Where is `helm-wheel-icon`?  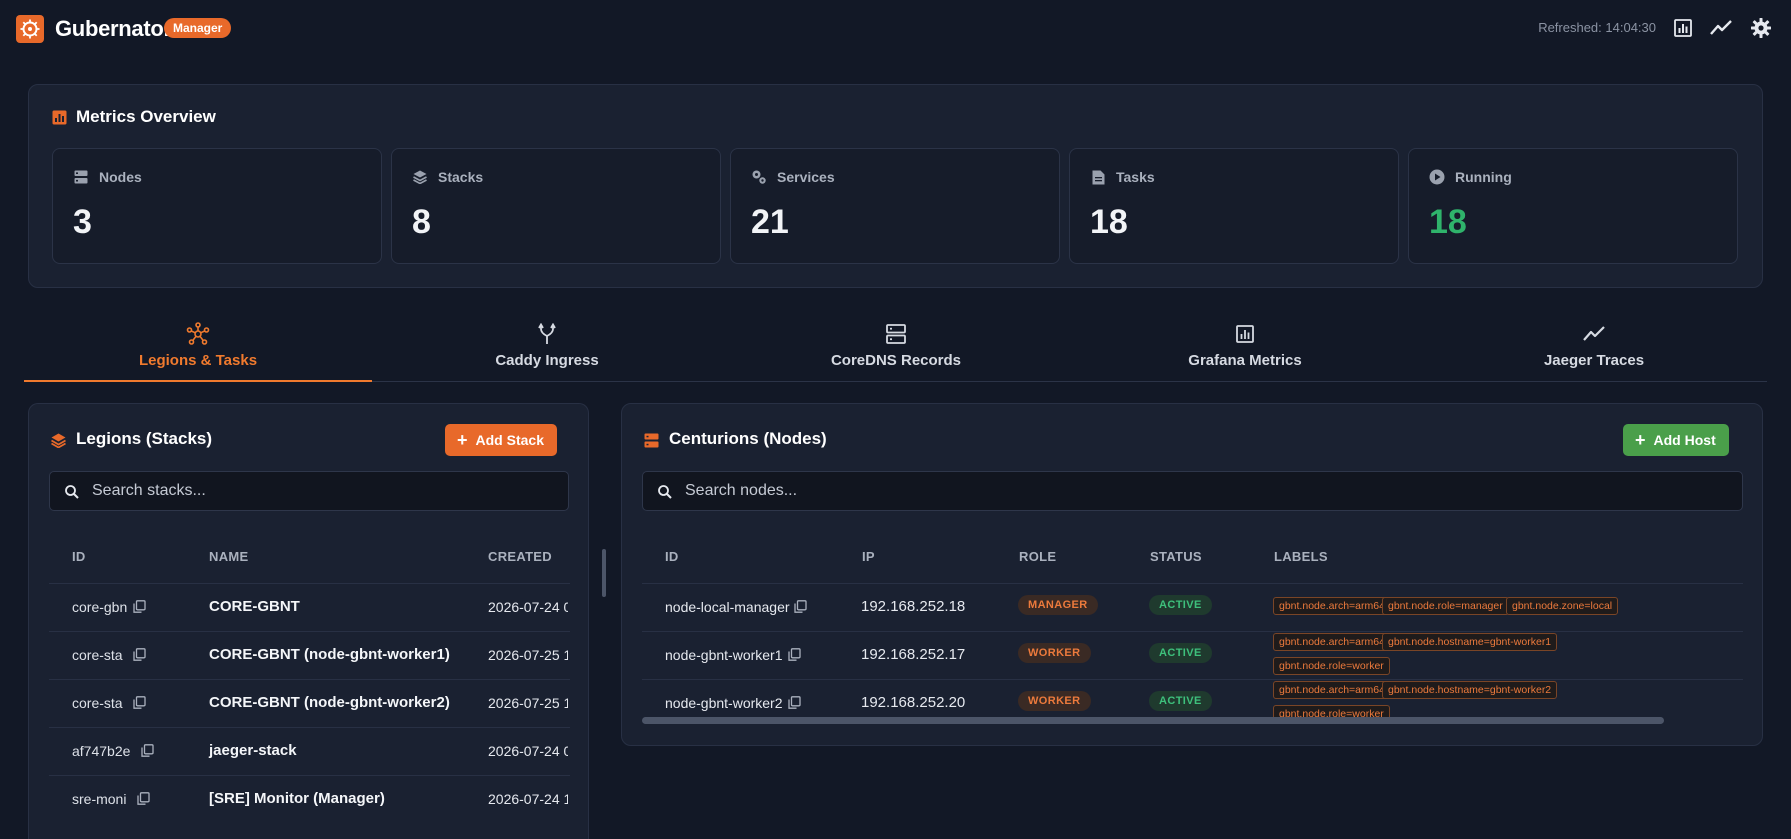
helm-wheel-icon is located at coordinates (30, 29).